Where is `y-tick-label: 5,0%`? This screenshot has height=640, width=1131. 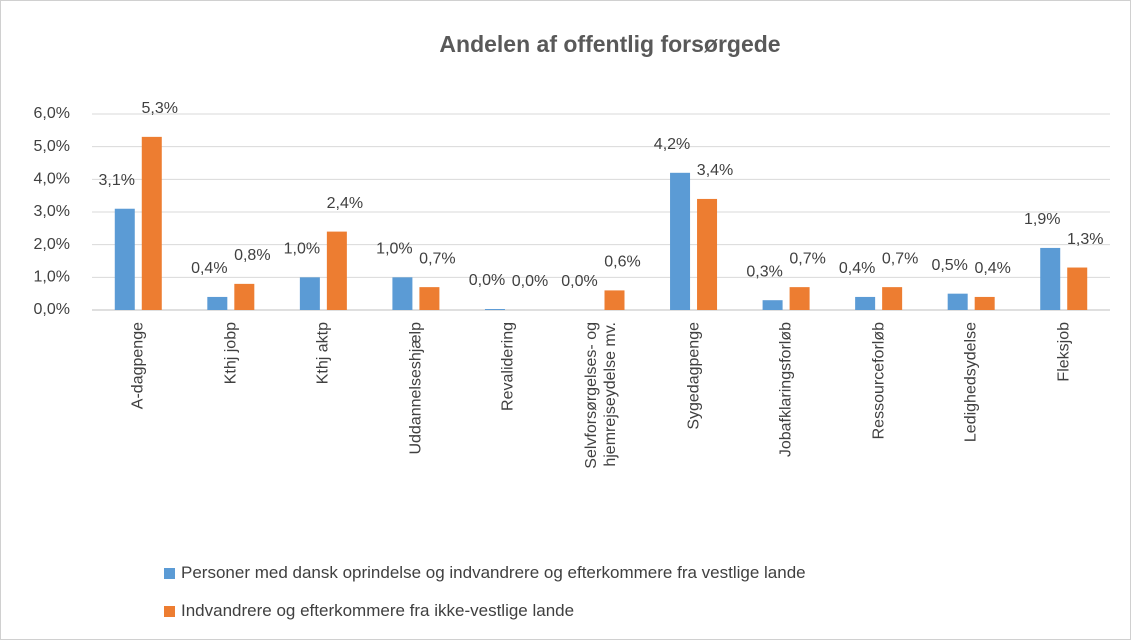 y-tick-label: 5,0% is located at coordinates (52, 146).